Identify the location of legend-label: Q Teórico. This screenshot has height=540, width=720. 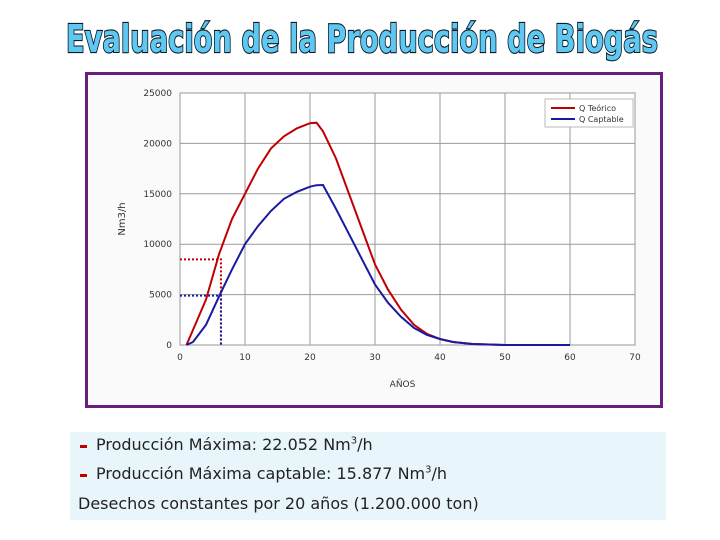
(597, 108).